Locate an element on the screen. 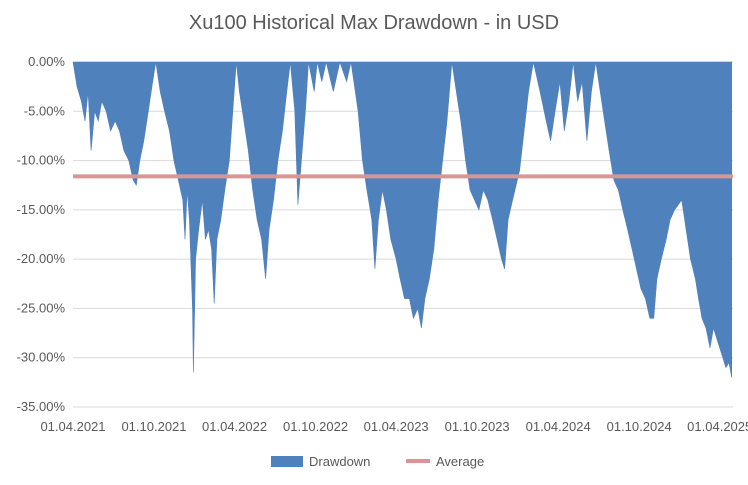 Image resolution: width=748 pixels, height=485 pixels. x-tick-label: 01.10.2022 is located at coordinates (315, 426).